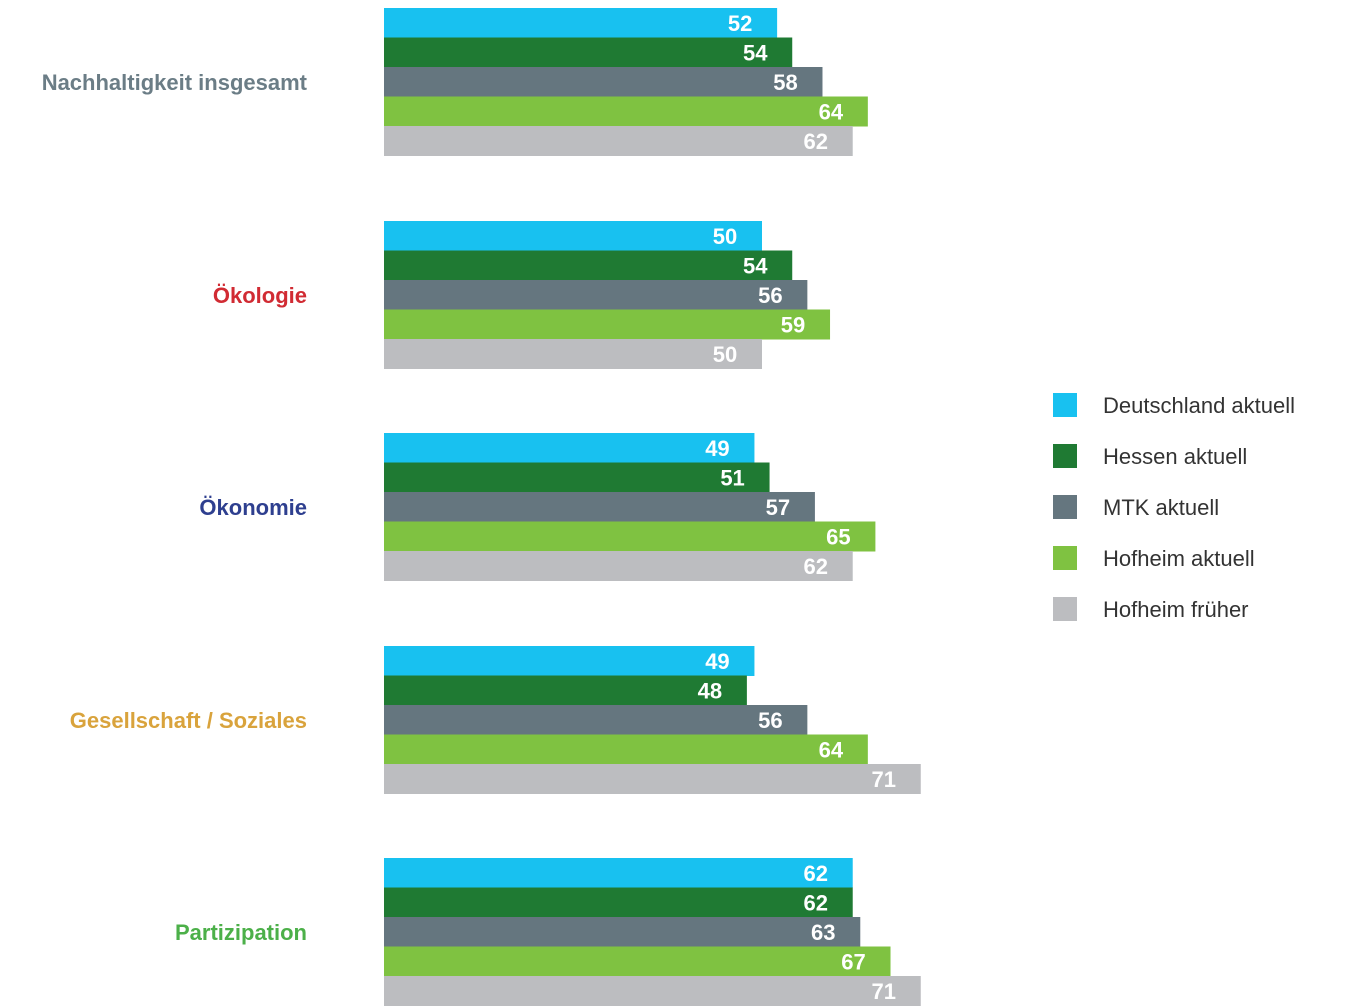  What do you see at coordinates (1176, 609) in the screenshot?
I see `legend-label: Hofheim früher` at bounding box center [1176, 609].